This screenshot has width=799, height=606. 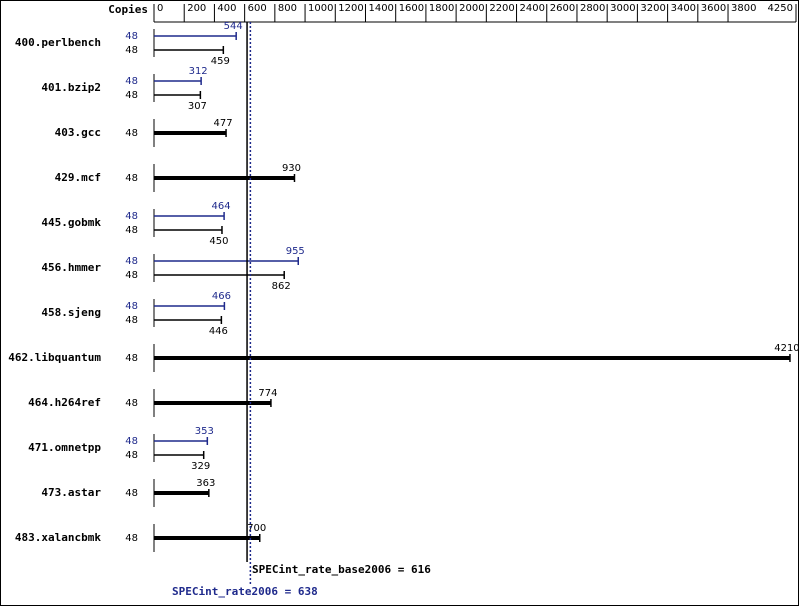 I want to click on value-label: 477, so click(x=223, y=123).